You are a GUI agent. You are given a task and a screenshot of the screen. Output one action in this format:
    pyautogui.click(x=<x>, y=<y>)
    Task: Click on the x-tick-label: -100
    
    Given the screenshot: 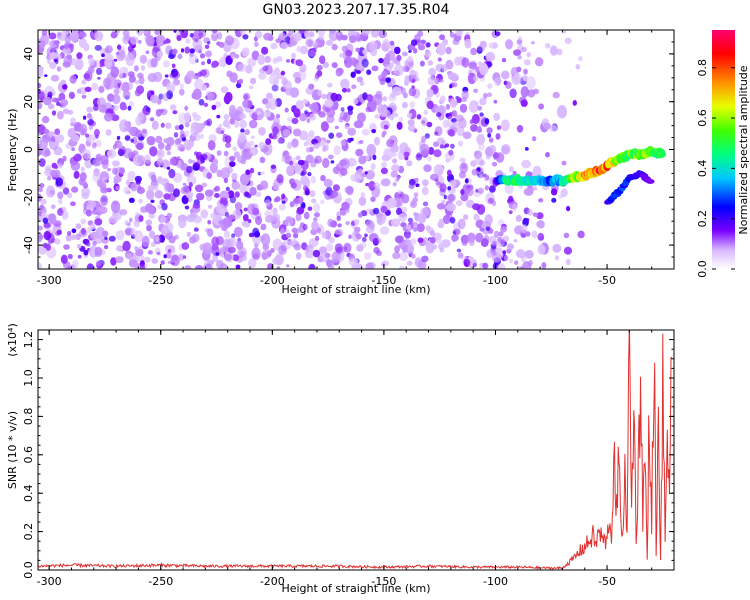 What is the action you would take?
    pyautogui.click(x=495, y=581)
    